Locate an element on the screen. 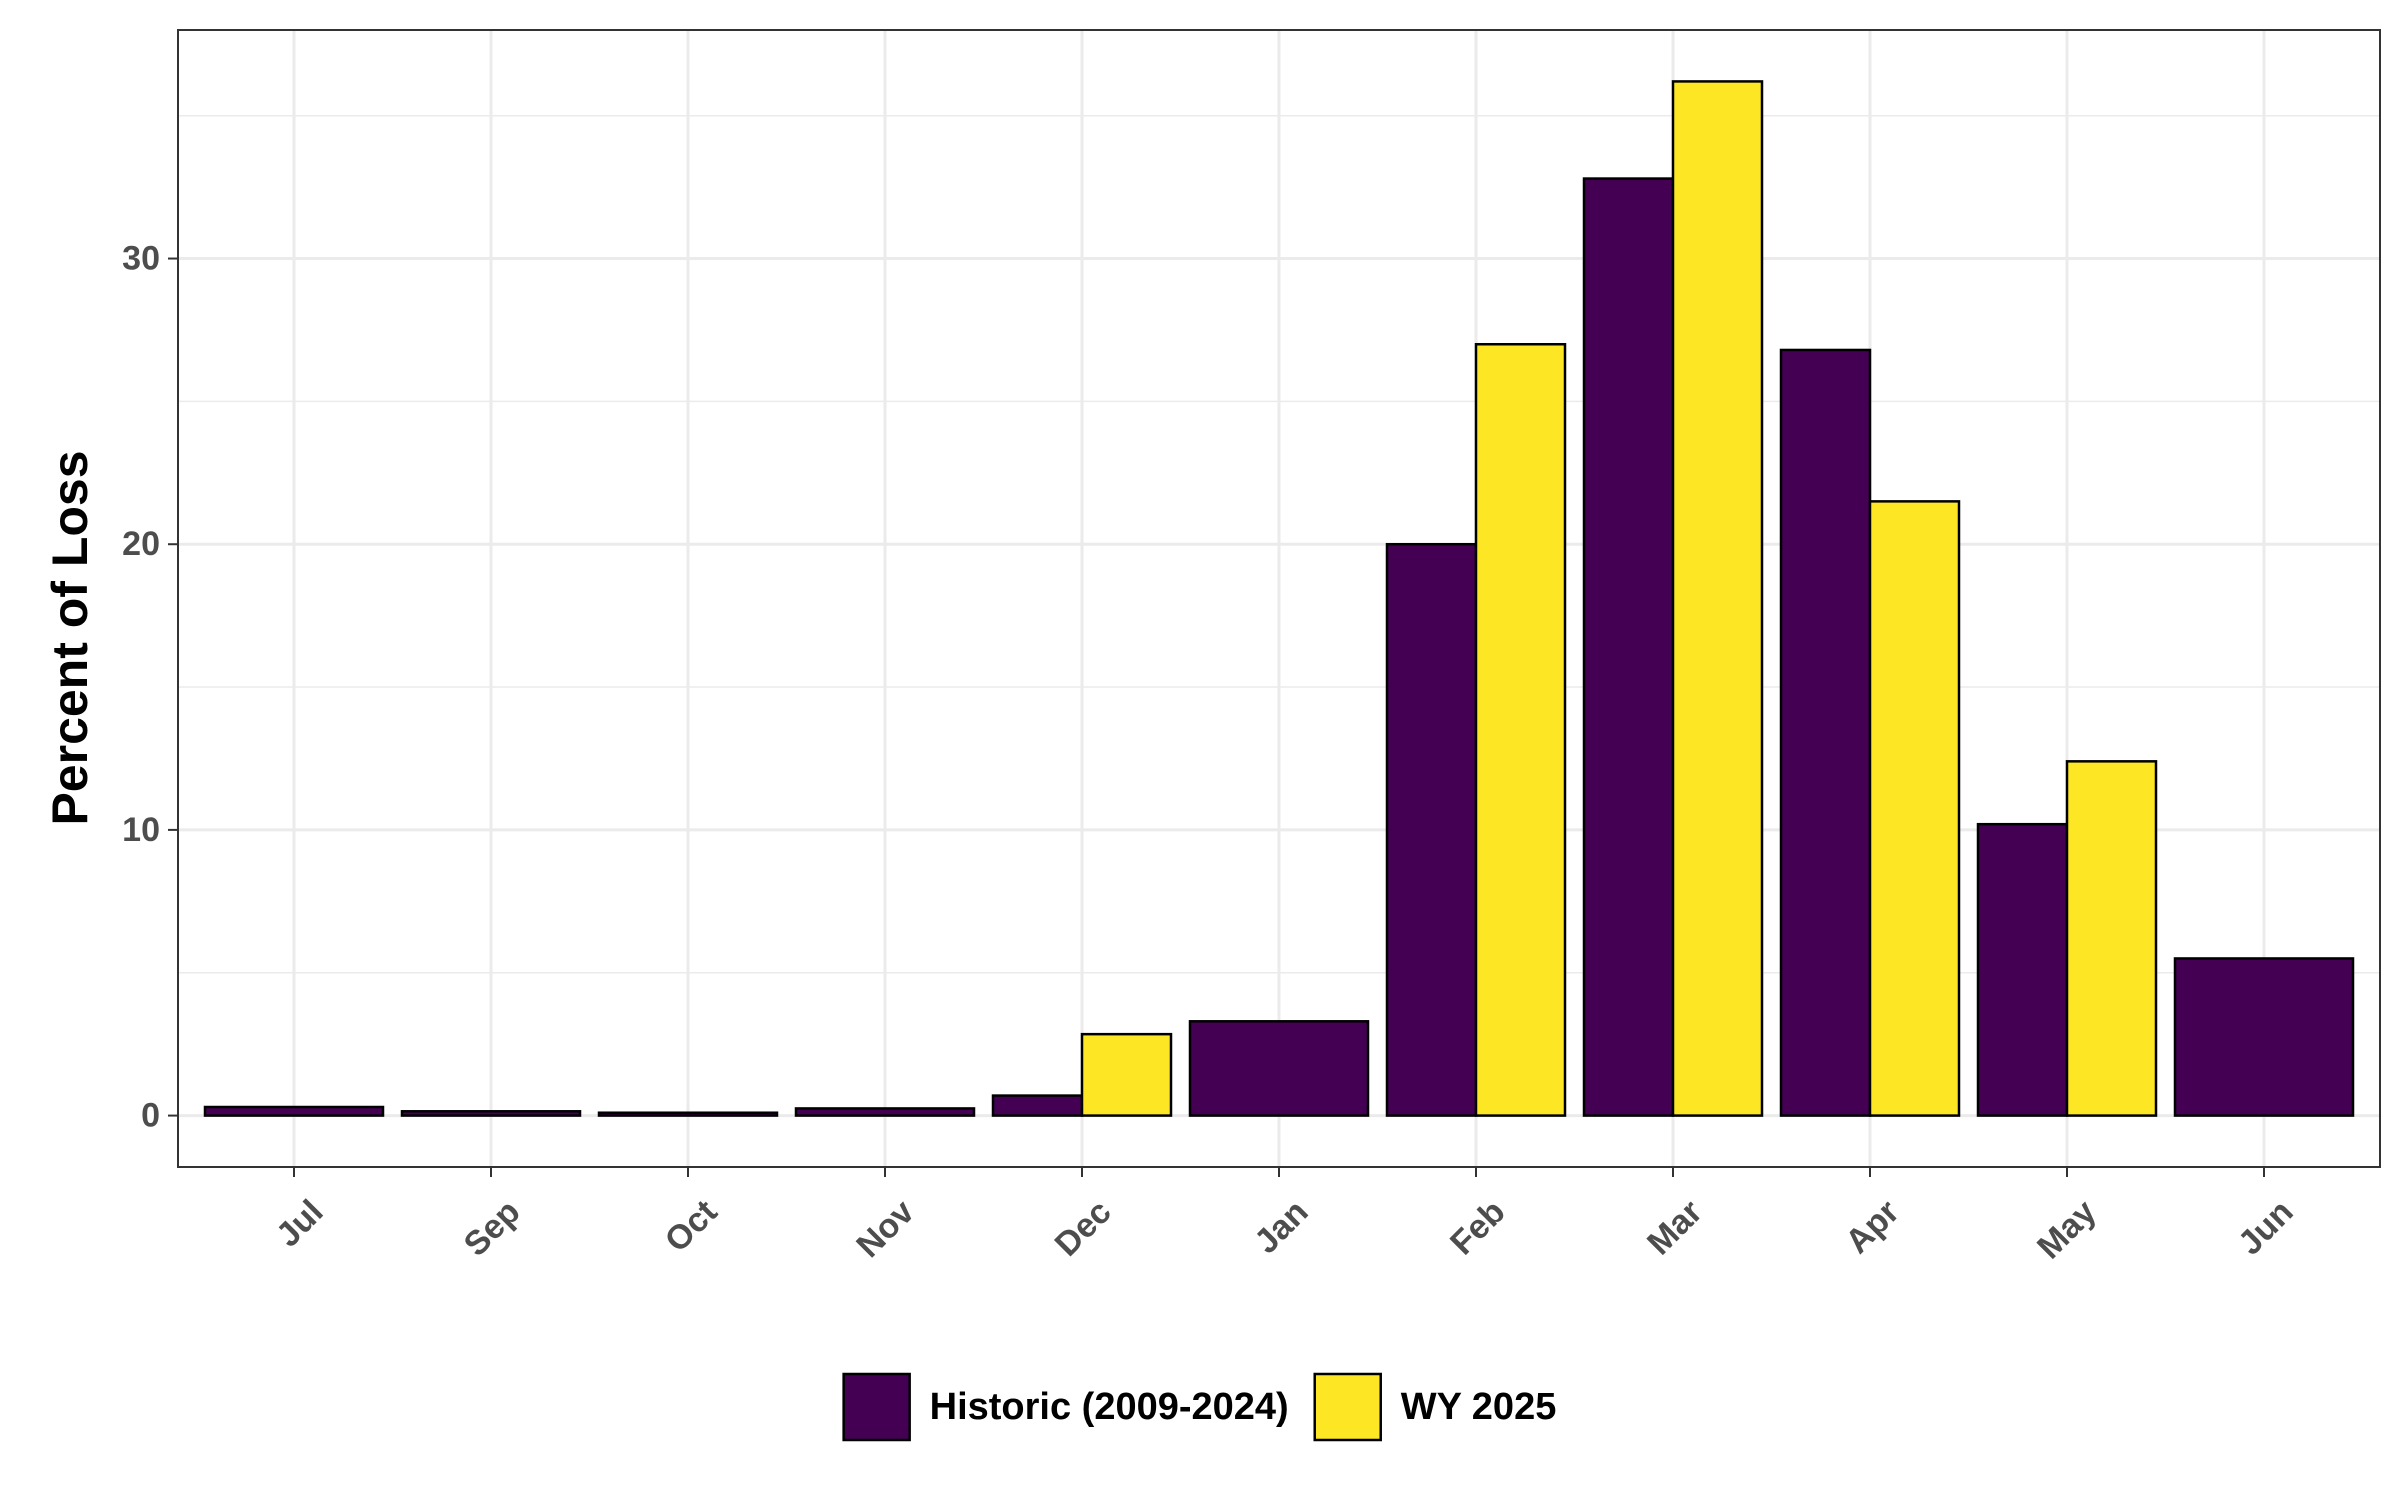 This screenshot has width=2400, height=1505. bar-historic-nov is located at coordinates (885, 1112).